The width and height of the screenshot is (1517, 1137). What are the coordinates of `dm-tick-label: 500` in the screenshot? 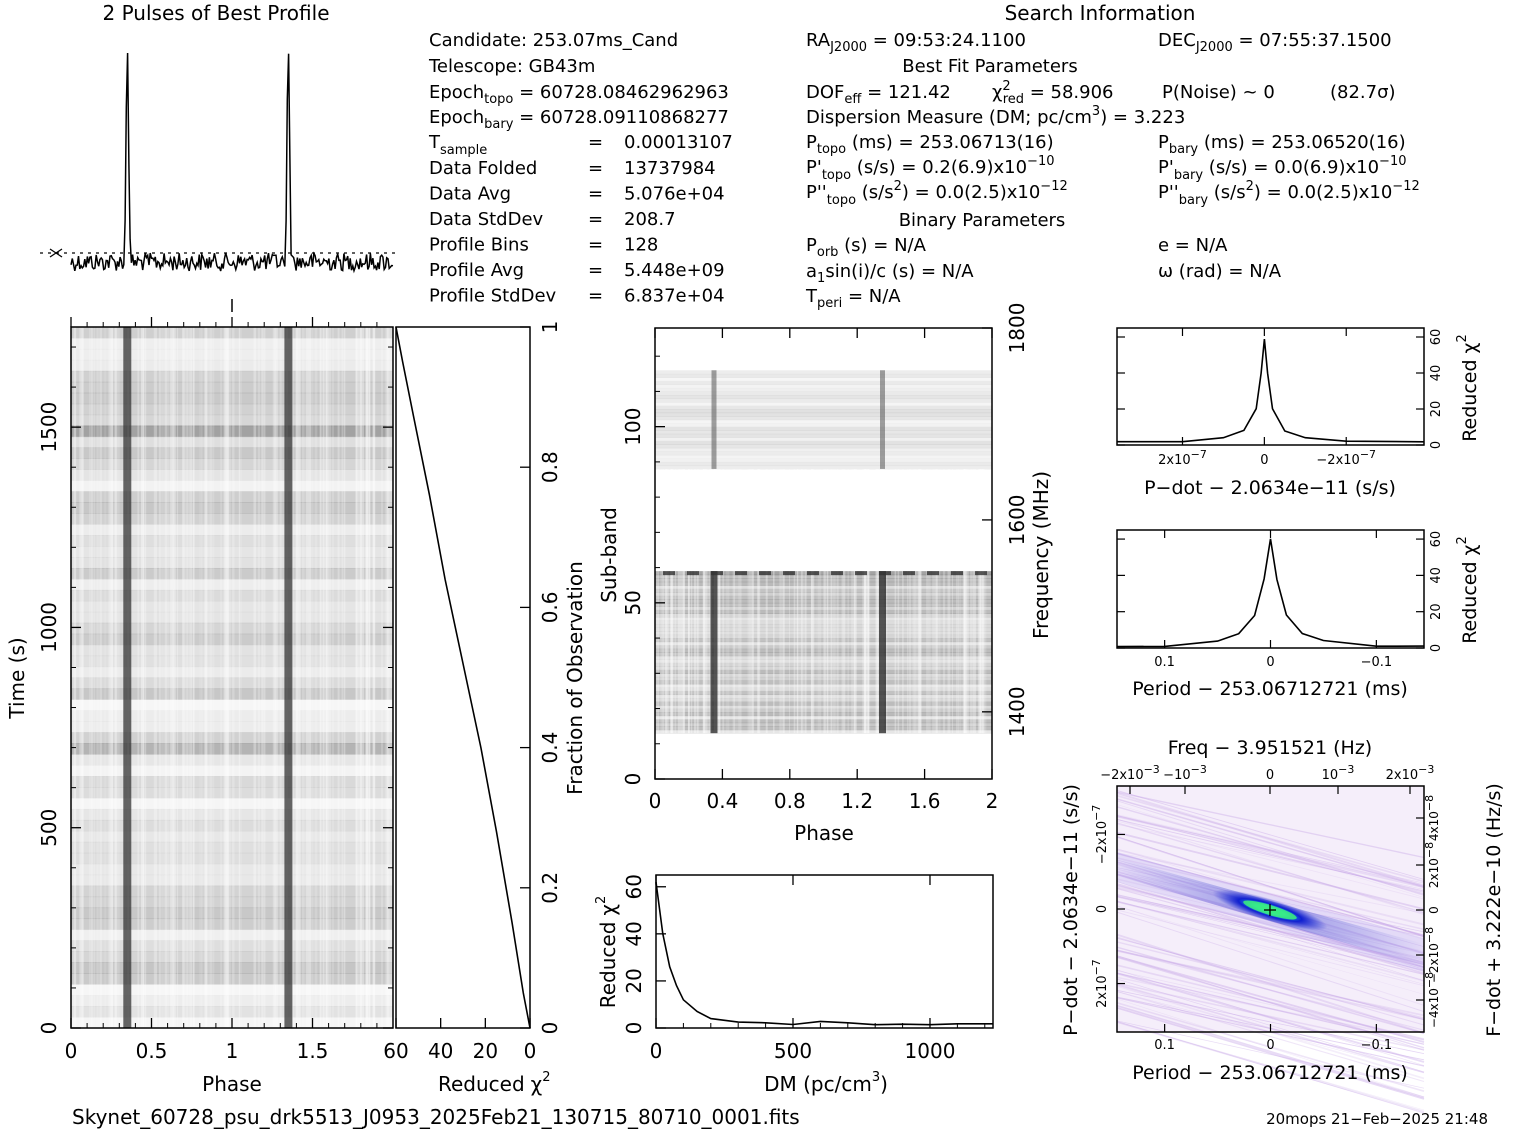 It's located at (793, 1051).